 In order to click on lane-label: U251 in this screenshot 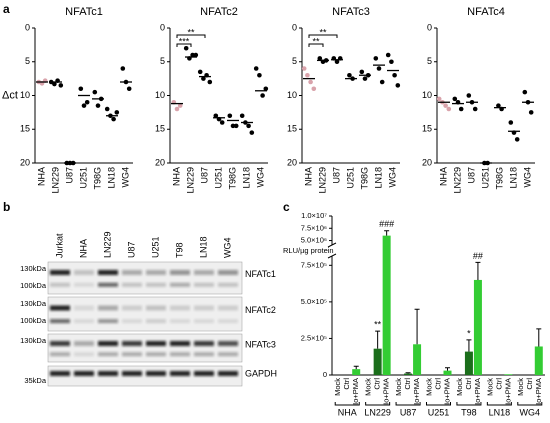, I will do `click(155, 247)`.